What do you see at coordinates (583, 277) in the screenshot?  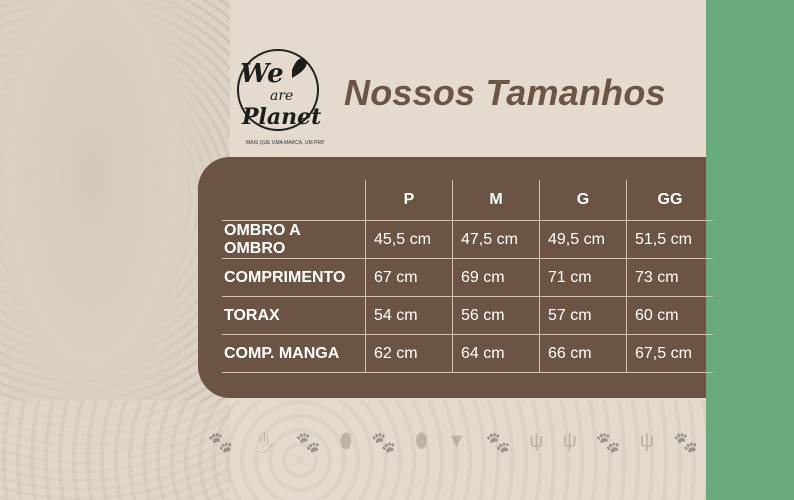 I see `cell: 71 cm` at bounding box center [583, 277].